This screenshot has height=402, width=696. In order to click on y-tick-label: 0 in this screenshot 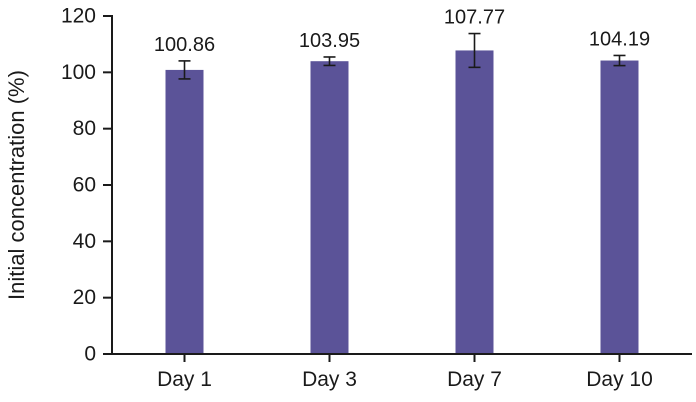, I will do `click(90, 354)`.